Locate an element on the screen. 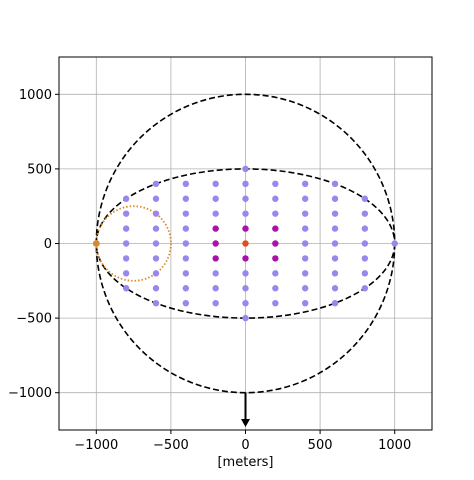 The width and height of the screenshot is (474, 480). x-tick-label: 0 is located at coordinates (245, 445).